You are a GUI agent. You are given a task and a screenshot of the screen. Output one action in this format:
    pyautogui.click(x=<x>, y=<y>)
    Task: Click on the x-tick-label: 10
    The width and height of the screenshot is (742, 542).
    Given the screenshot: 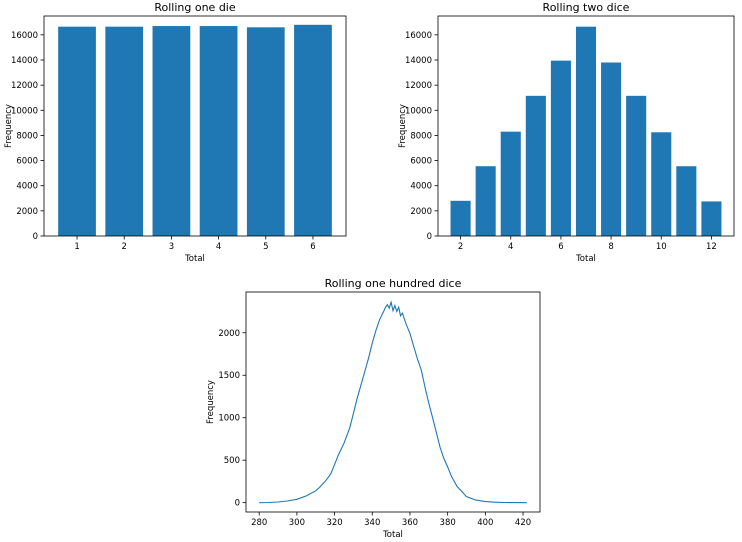 What is the action you would take?
    pyautogui.click(x=661, y=247)
    